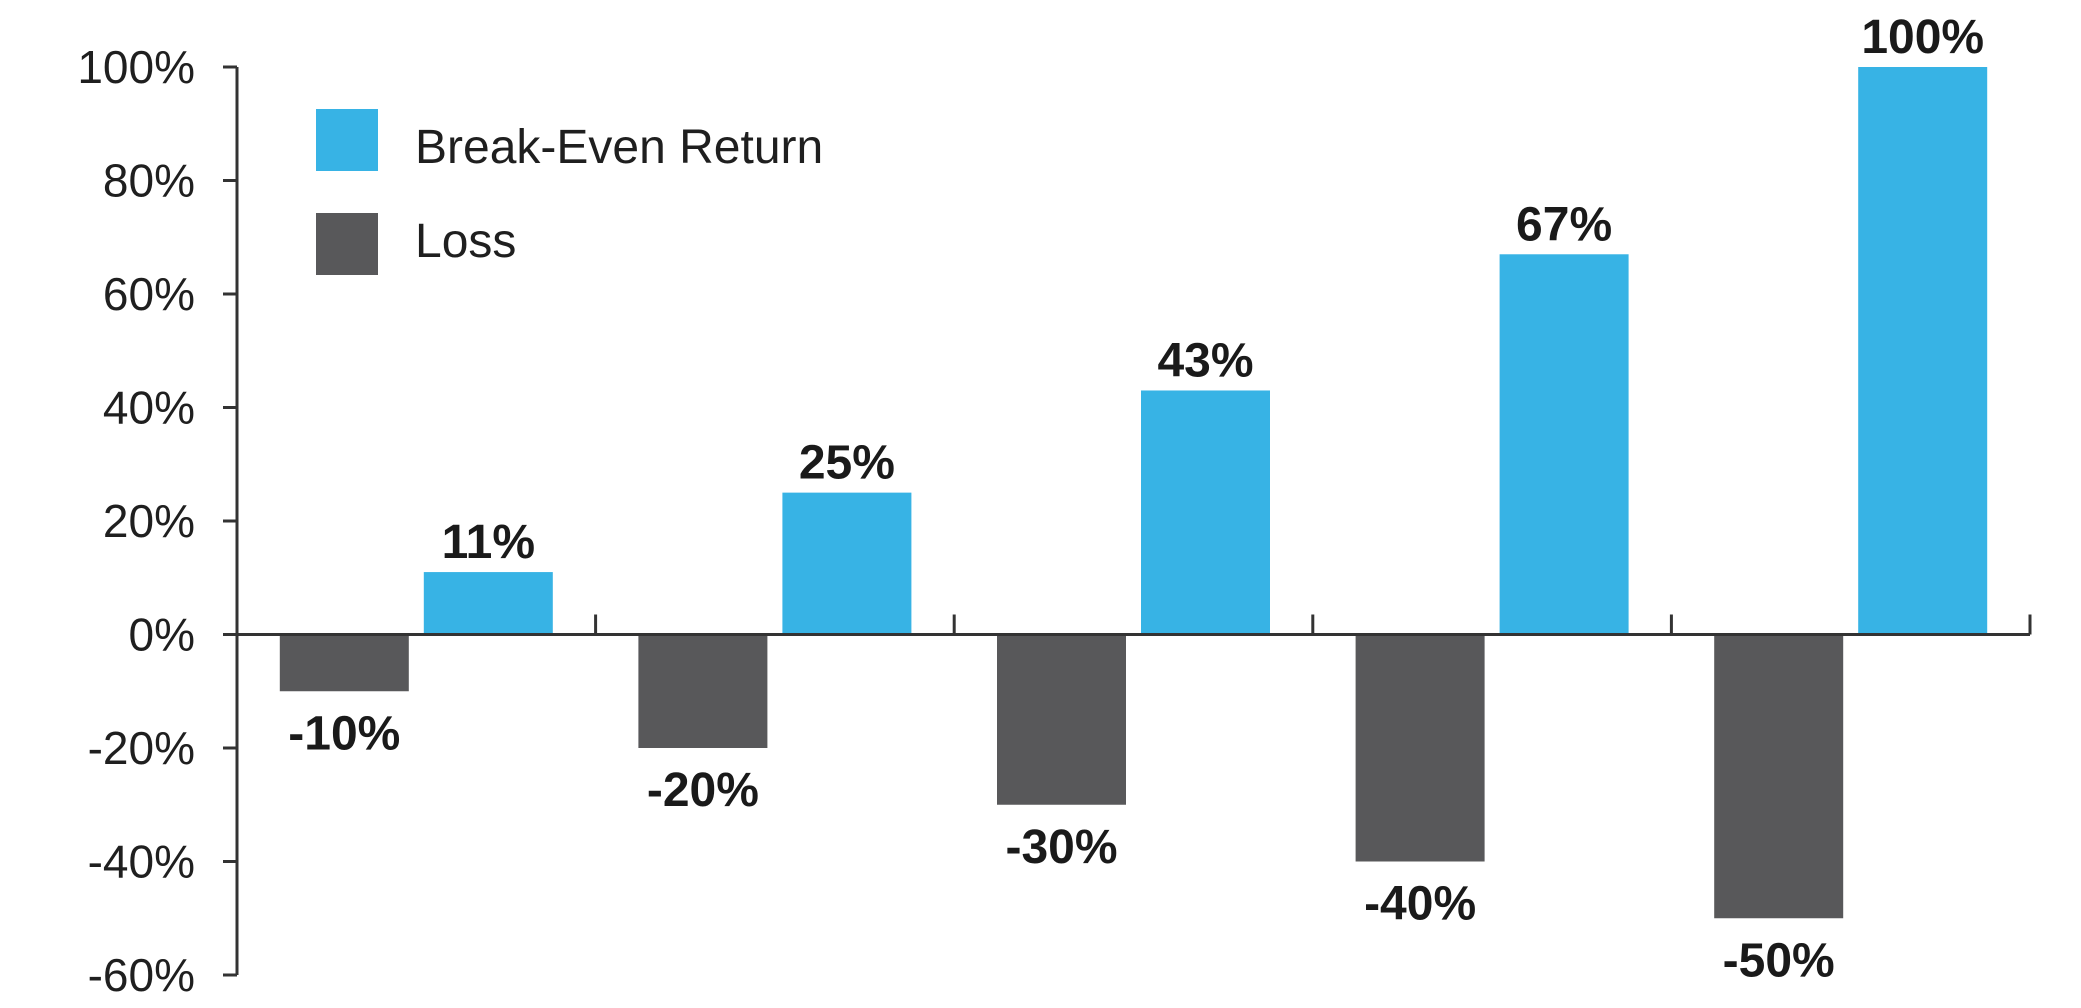 Image resolution: width=2081 pixels, height=1008 pixels. What do you see at coordinates (149, 181) in the screenshot?
I see `y-tick-label: 80%` at bounding box center [149, 181].